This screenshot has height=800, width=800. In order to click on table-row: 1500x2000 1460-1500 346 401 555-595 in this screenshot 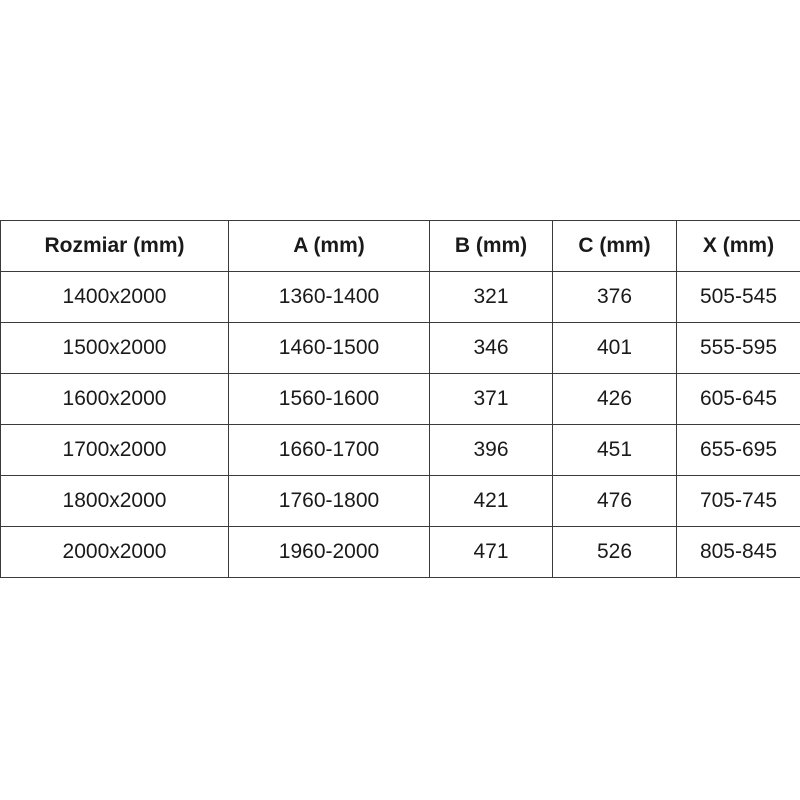, I will do `click(400, 348)`.